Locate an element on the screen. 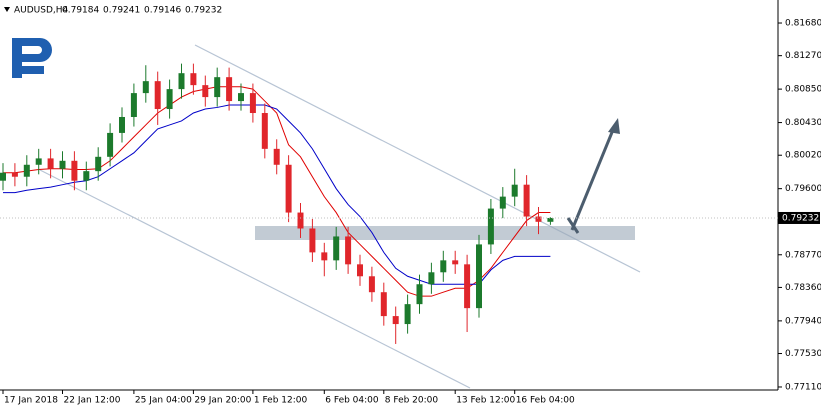 Image resolution: width=821 pixels, height=411 pixels. x-tick-label: 22 Jan 12:00 is located at coordinates (92, 401).